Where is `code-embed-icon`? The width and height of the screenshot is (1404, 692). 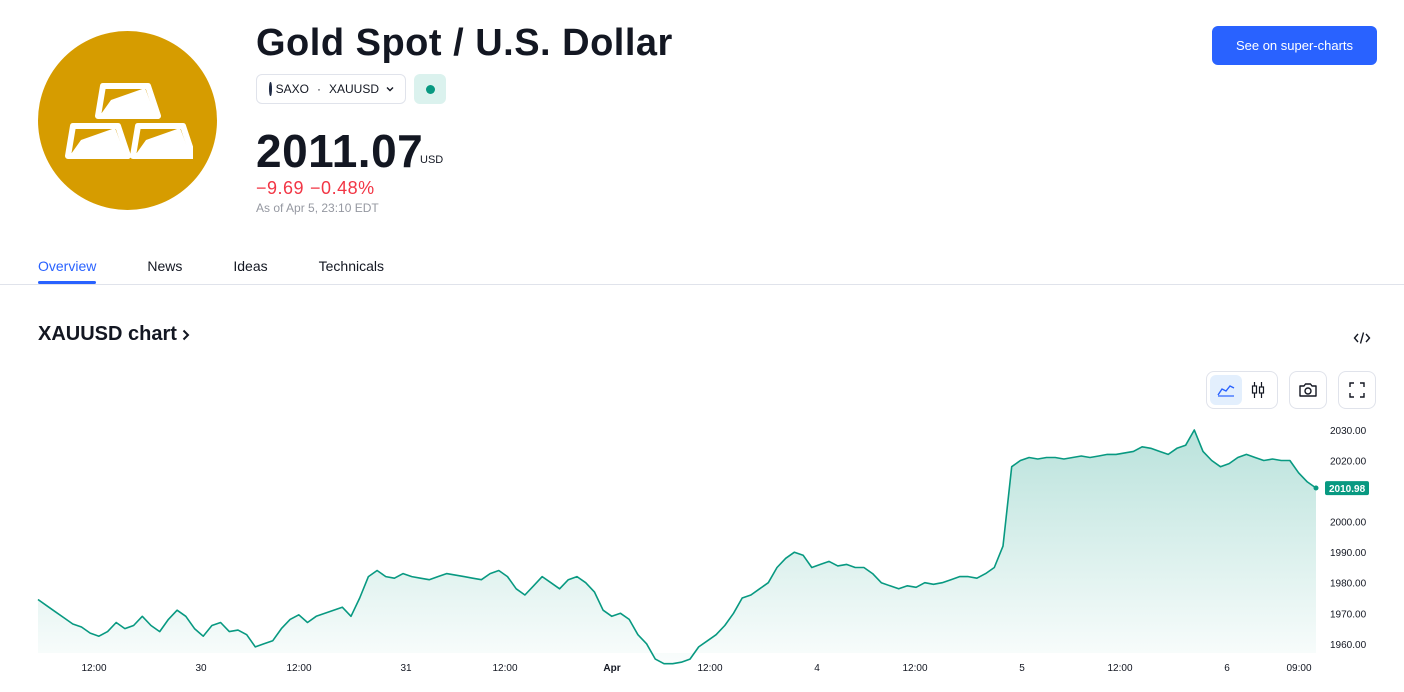
code-embed-icon is located at coordinates (1362, 338).